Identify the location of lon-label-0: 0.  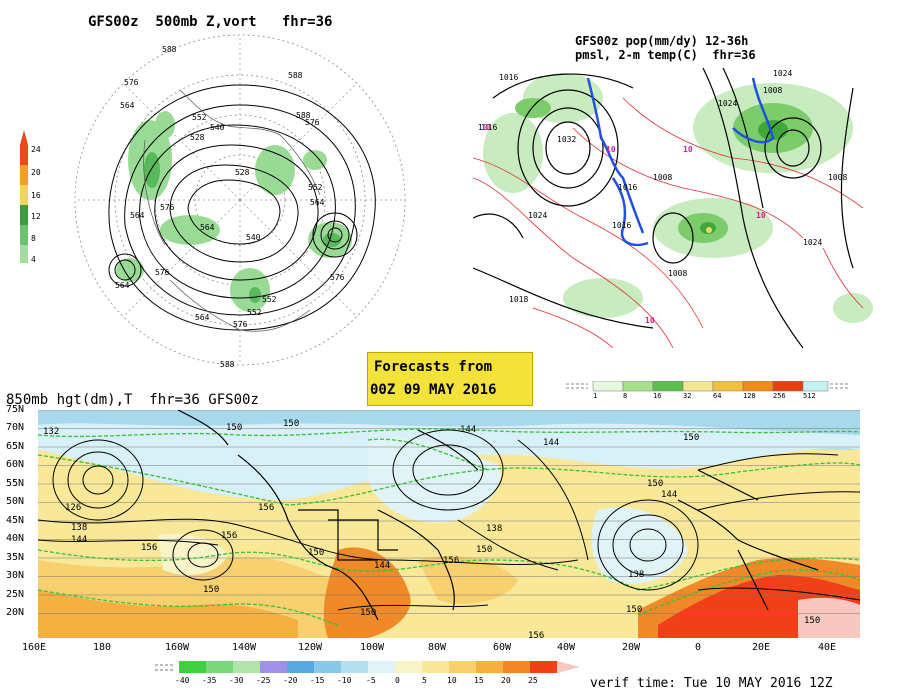
(698, 647).